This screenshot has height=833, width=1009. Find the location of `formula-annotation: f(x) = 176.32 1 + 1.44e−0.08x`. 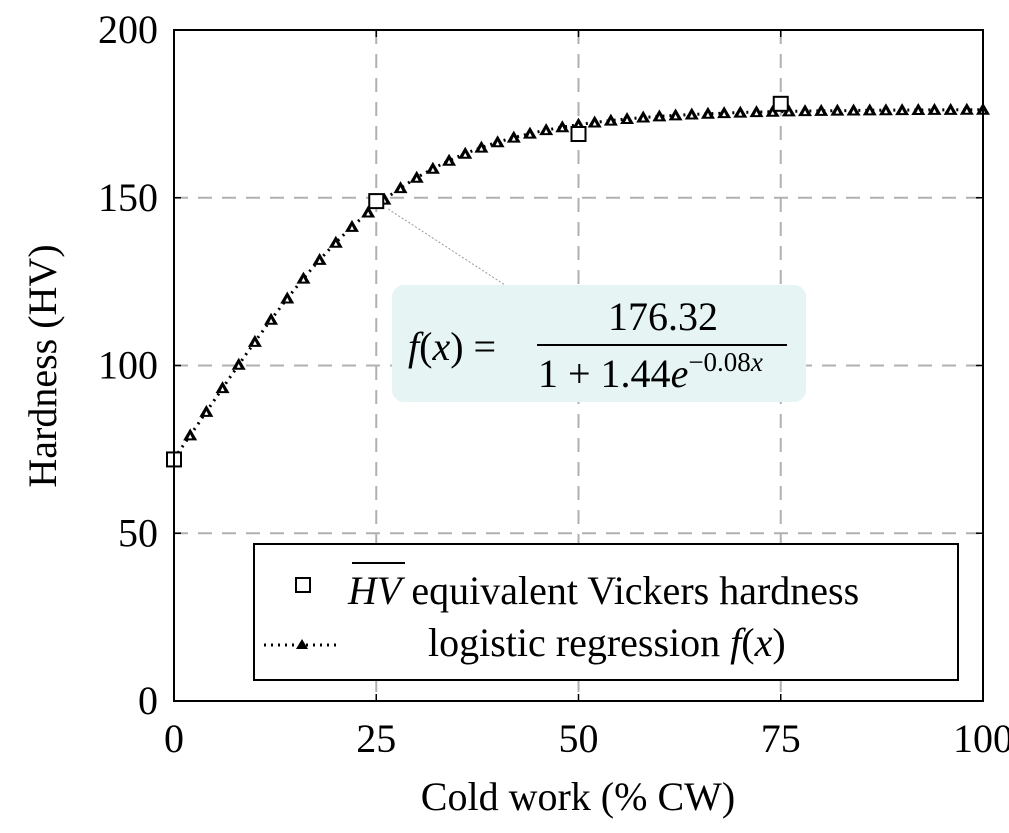

formula-annotation: f(x) = 176.32 1 + 1.44e−0.08x is located at coordinates (599, 343).